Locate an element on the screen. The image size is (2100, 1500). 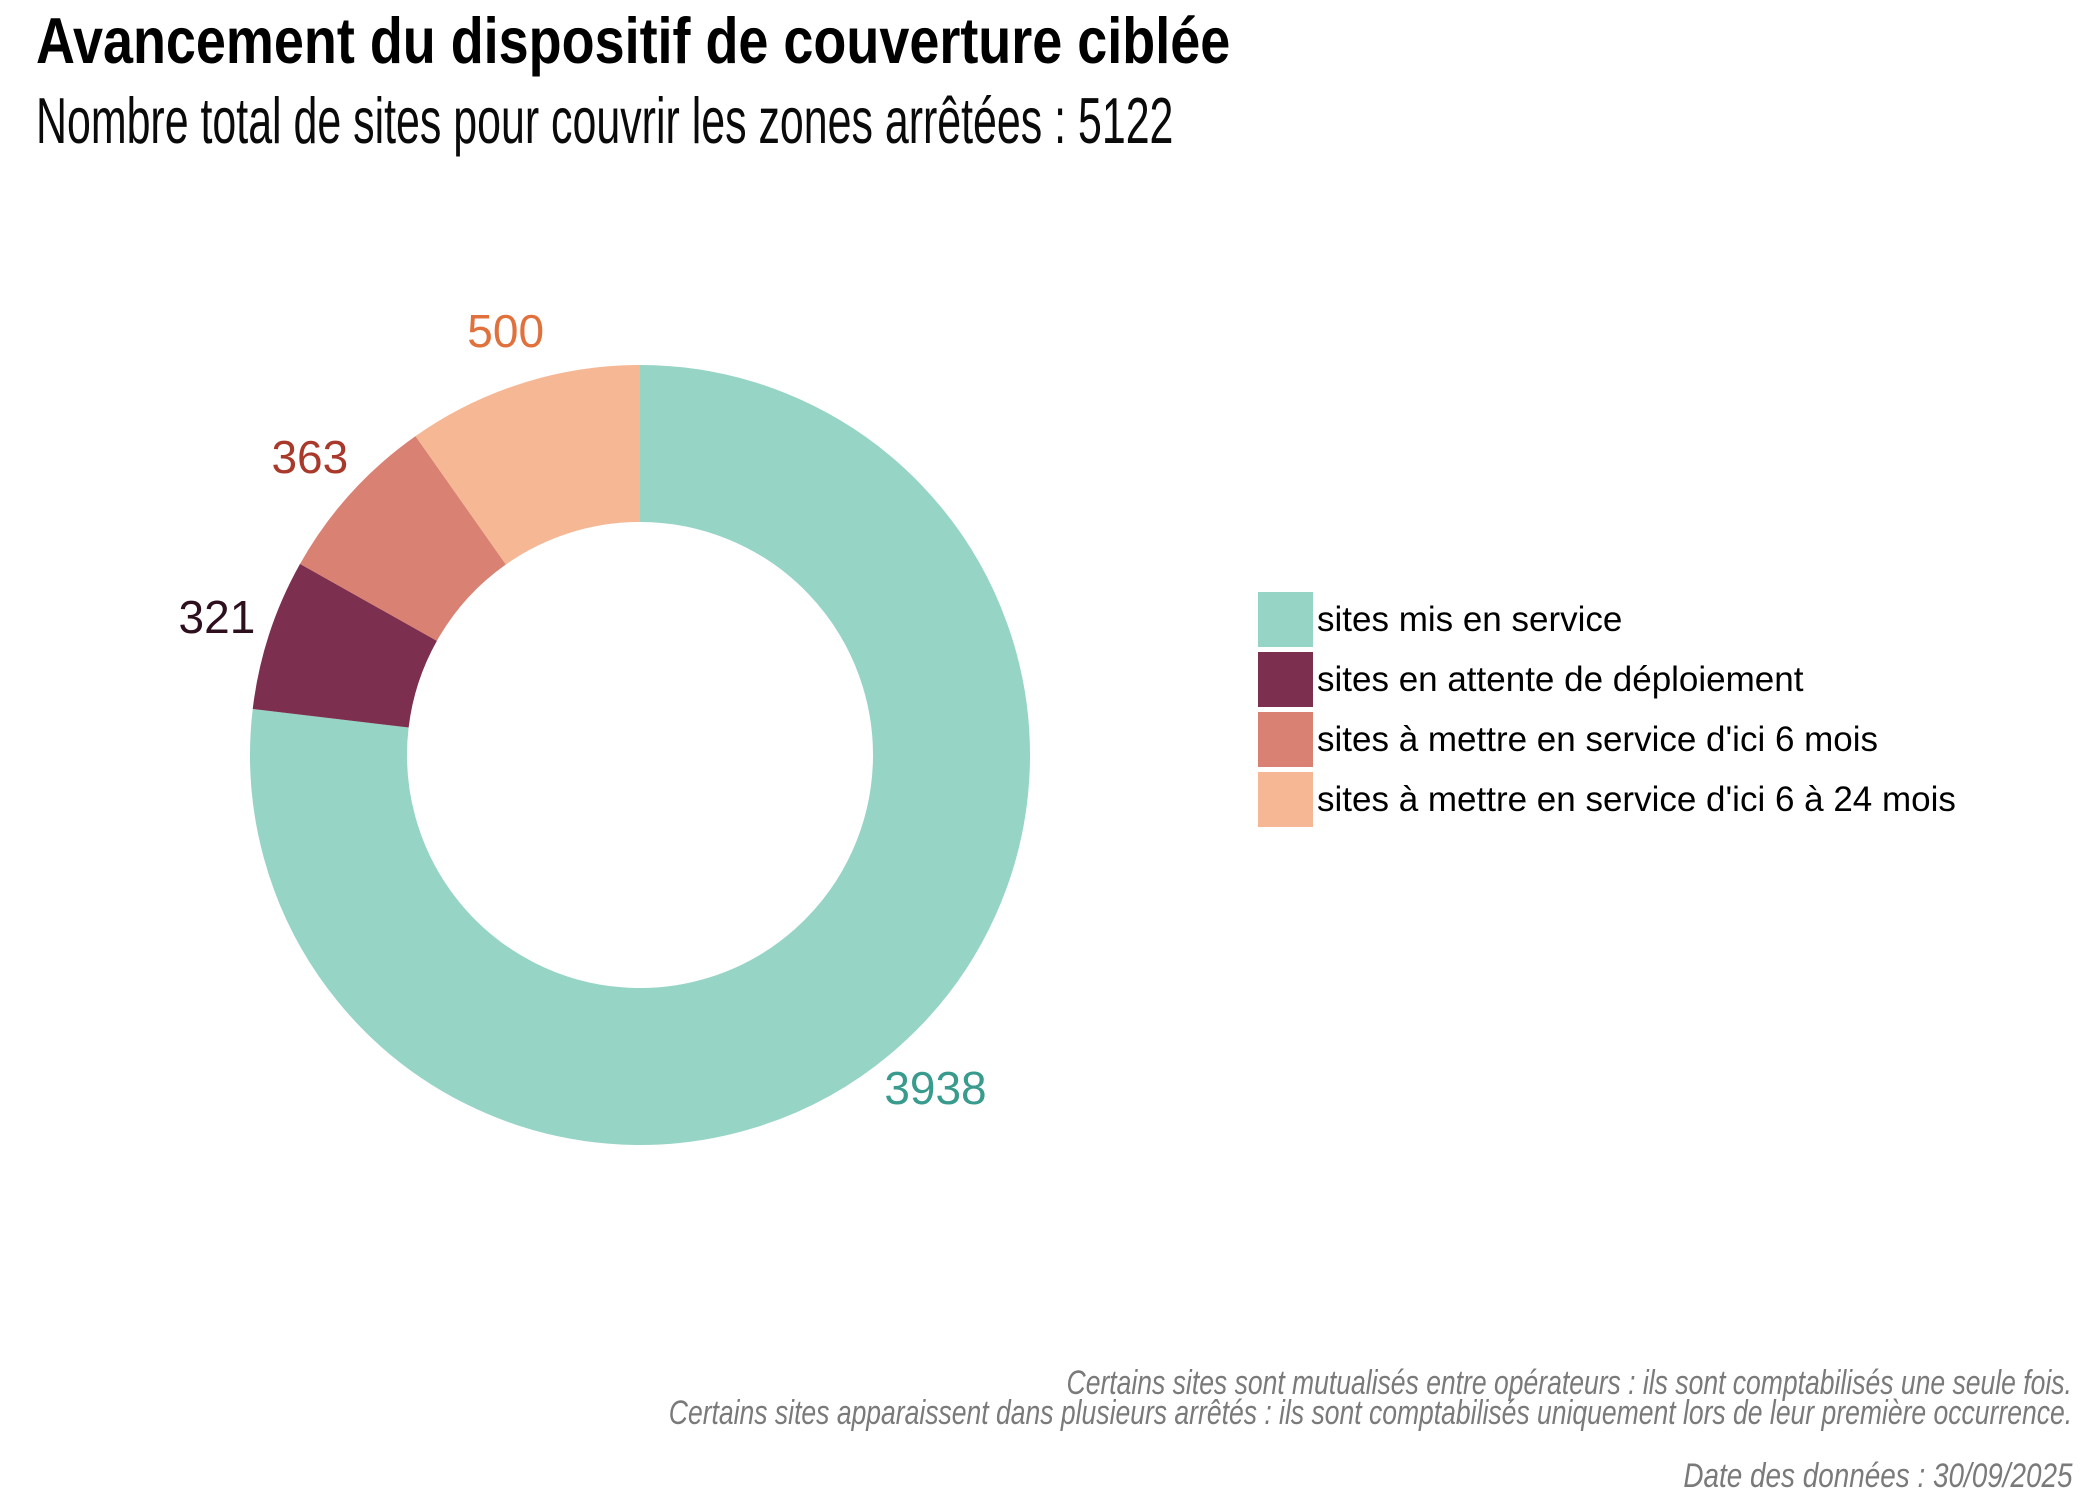
legend-label-0: sites mis en service is located at coordinates (1470, 619).